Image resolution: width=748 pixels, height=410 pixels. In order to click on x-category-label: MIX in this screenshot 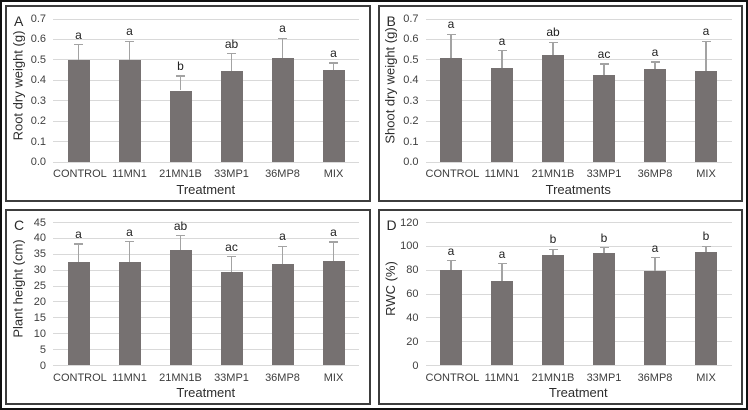, I will do `click(333, 377)`.